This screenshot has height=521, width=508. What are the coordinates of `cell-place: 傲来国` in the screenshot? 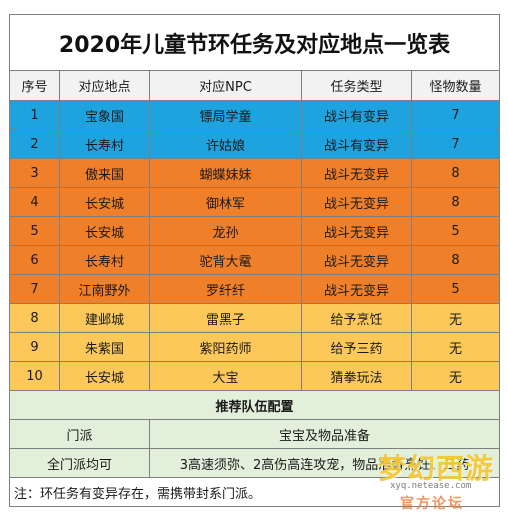 It's located at (104, 173).